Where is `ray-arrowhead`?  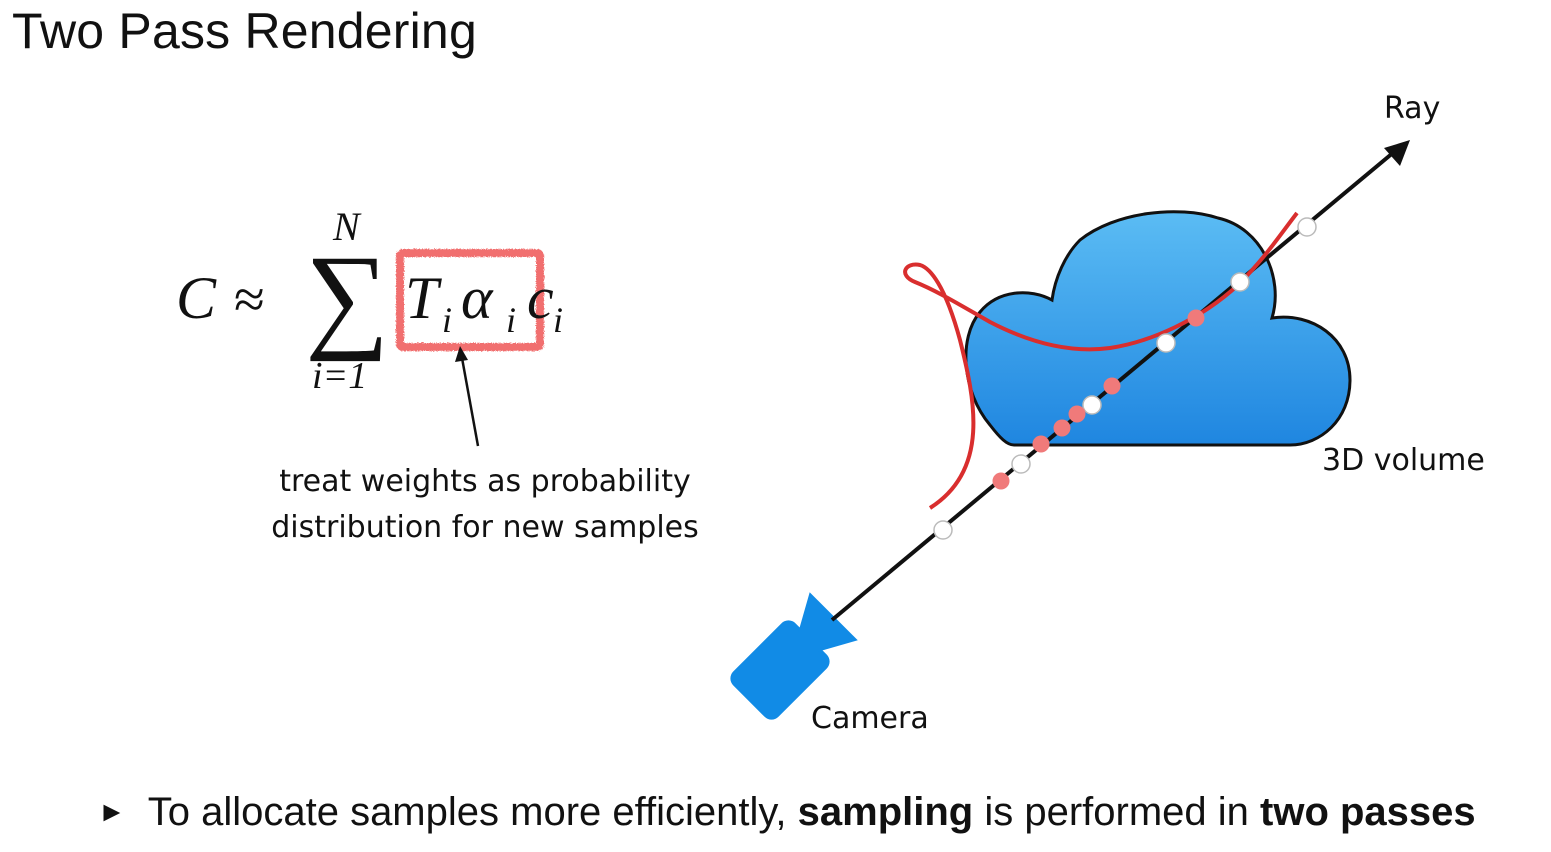
ray-arrowhead is located at coordinates (1397, 153).